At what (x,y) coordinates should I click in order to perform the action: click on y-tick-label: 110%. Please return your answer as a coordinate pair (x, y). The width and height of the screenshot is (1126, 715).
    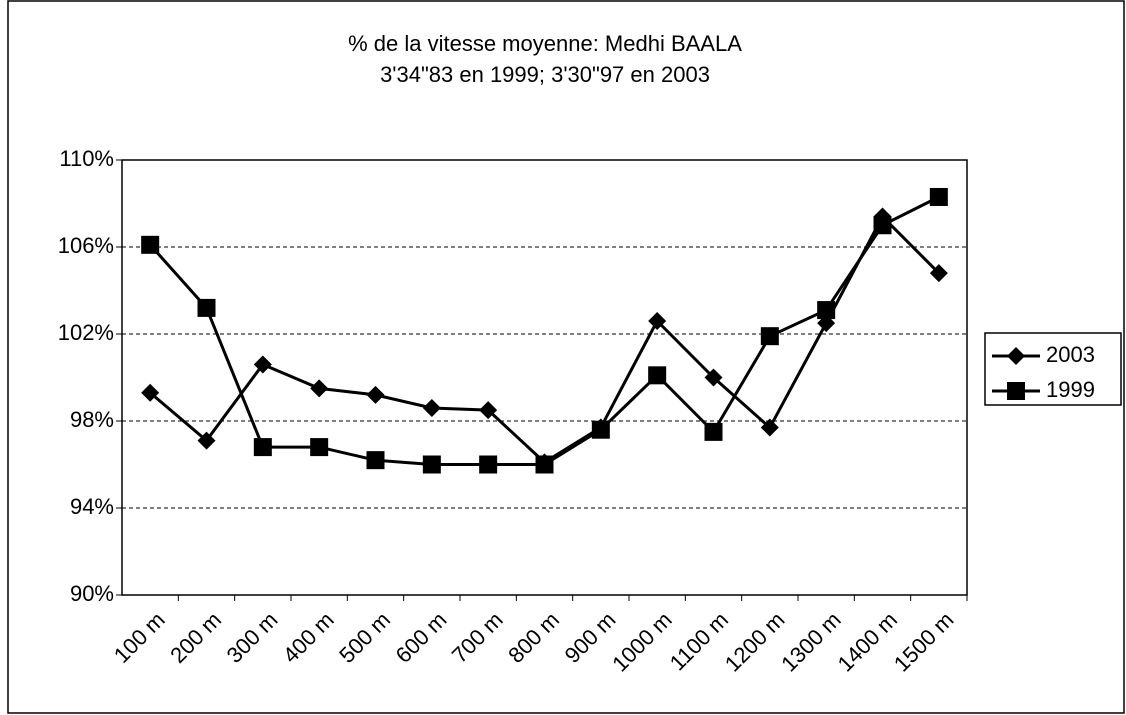
    Looking at the image, I should click on (86, 158).